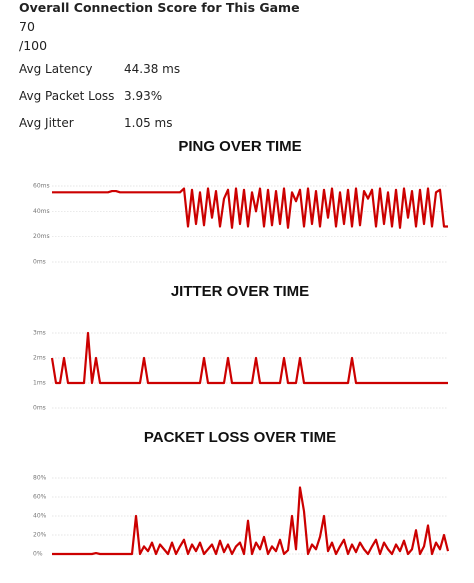 The width and height of the screenshot is (474, 583). What do you see at coordinates (56, 69) in the screenshot?
I see `stat-label: Avg Latency` at bounding box center [56, 69].